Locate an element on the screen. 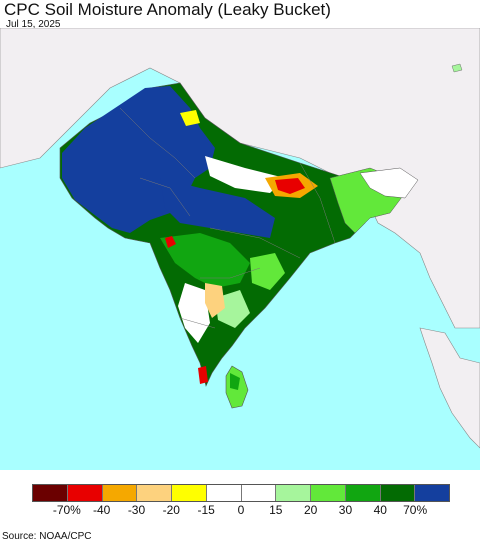 This screenshot has height=546, width=480. white-patch-deccan is located at coordinates (194, 313).